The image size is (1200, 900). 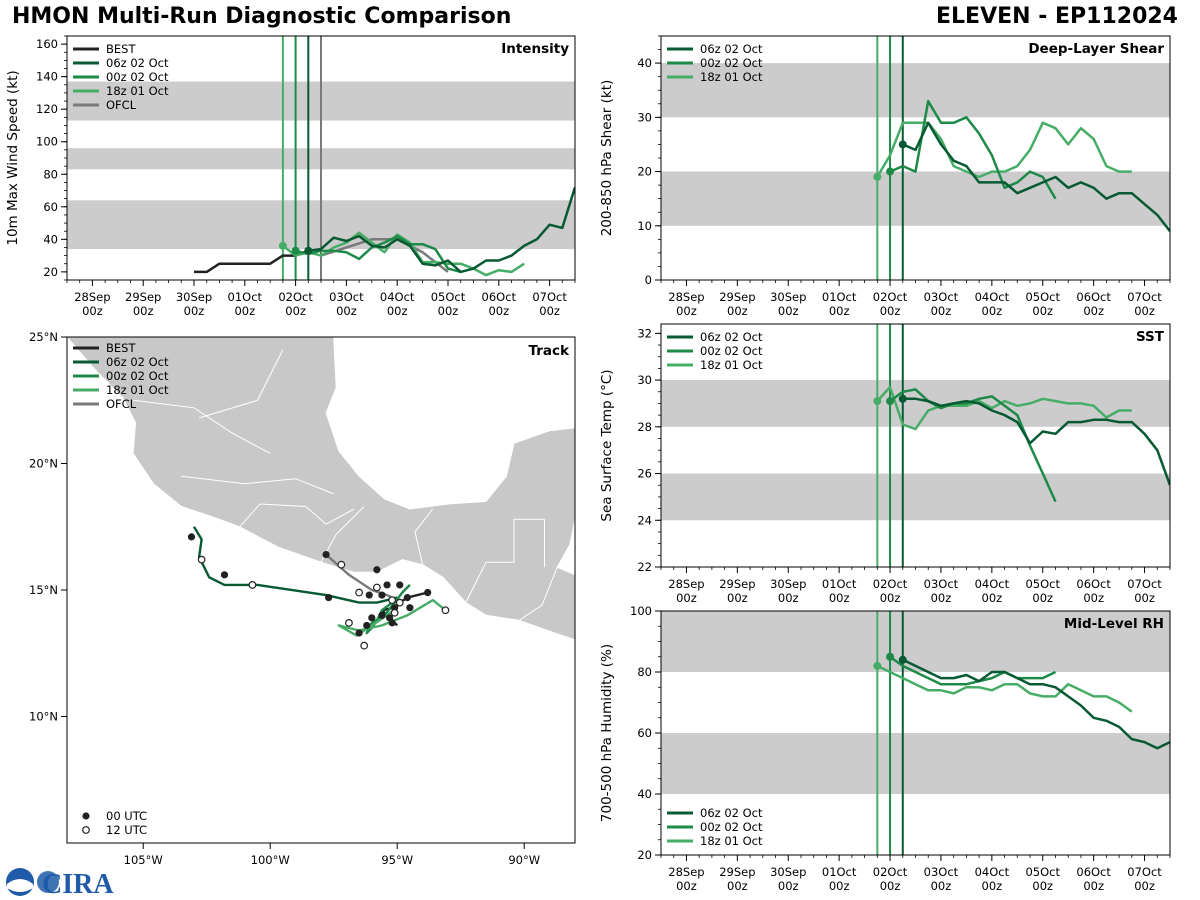 What do you see at coordinates (1057, 16) in the screenshot?
I see `storm-id: ELEVEN - EP112024` at bounding box center [1057, 16].